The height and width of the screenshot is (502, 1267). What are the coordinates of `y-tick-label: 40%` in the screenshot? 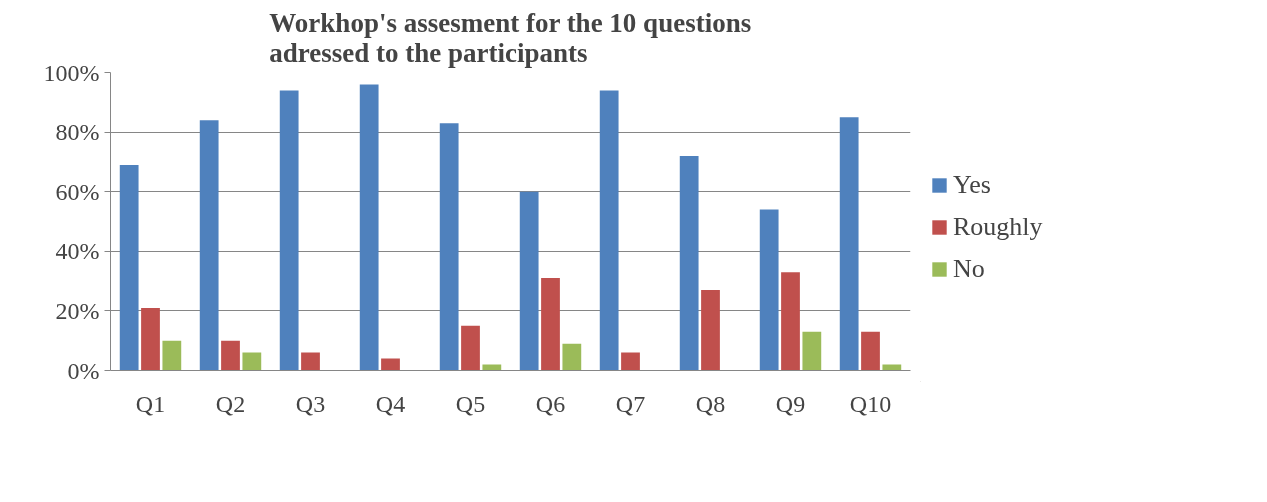 It's located at (77, 251).